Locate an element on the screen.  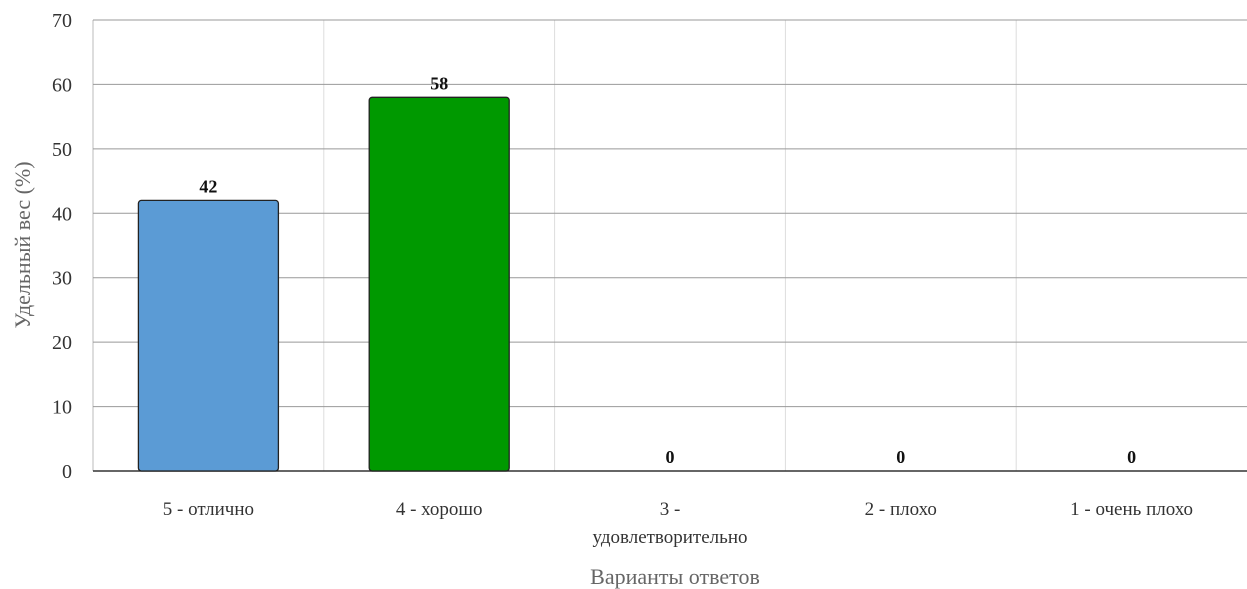
y-tick-label: 60 is located at coordinates (62, 85).